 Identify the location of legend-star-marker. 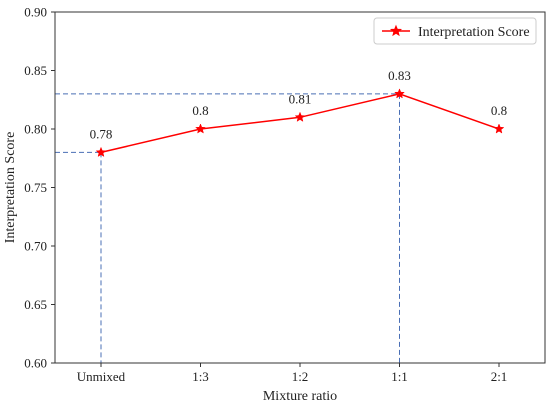
(396, 30).